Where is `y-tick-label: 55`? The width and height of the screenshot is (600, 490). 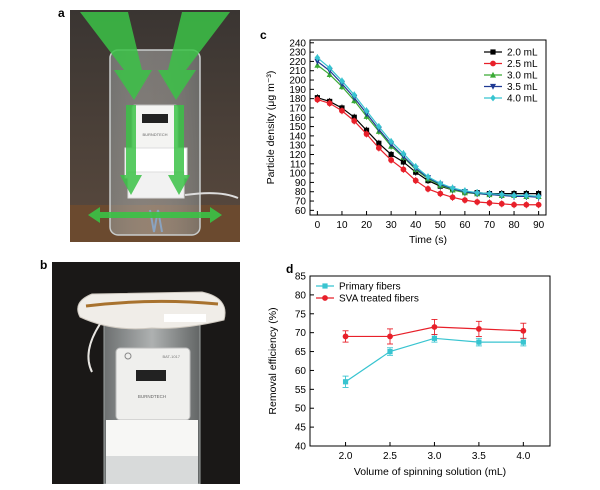
y-tick-label: 55 is located at coordinates (301, 390).